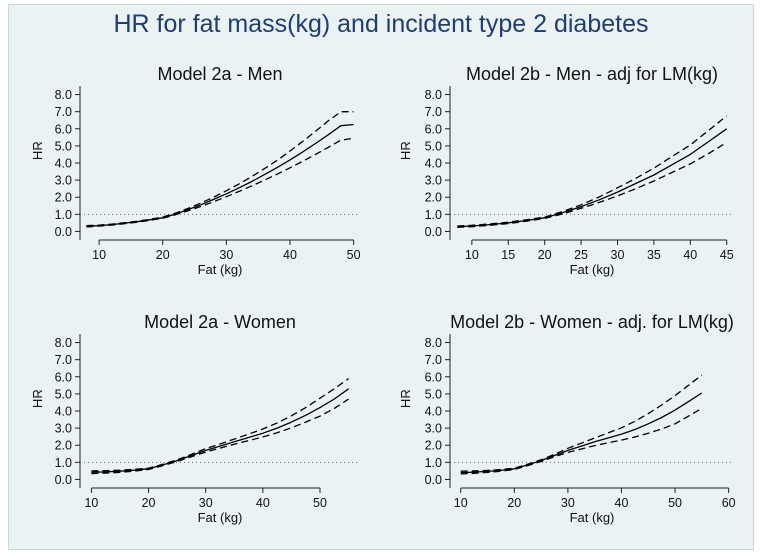 The image size is (762, 555). I want to click on chart-title: Model 2b - Men - adj for LM(kg), so click(592, 74).